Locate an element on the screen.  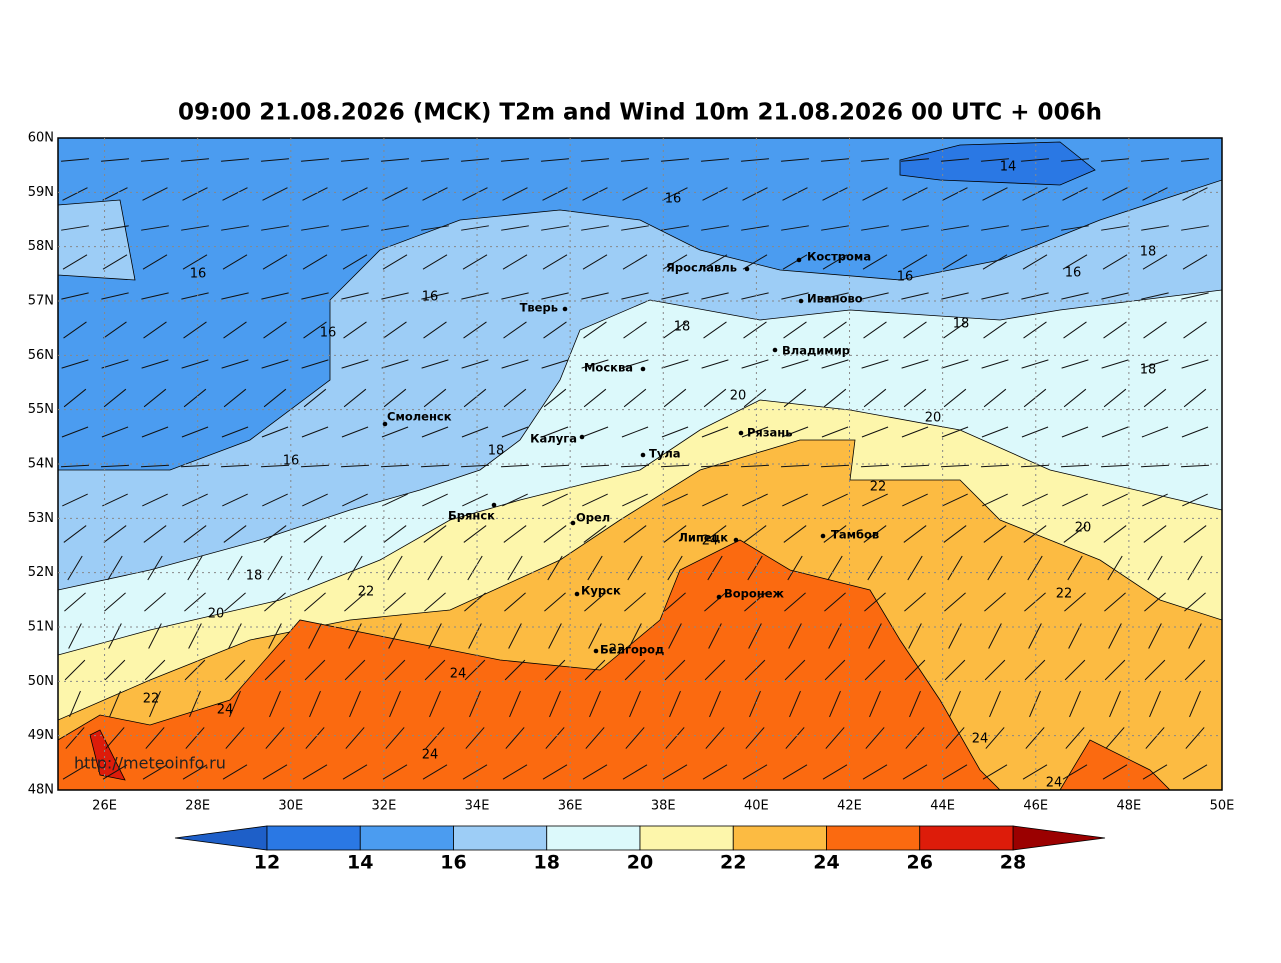
watermark: http://meteoinfo.ru is located at coordinates (150, 763).